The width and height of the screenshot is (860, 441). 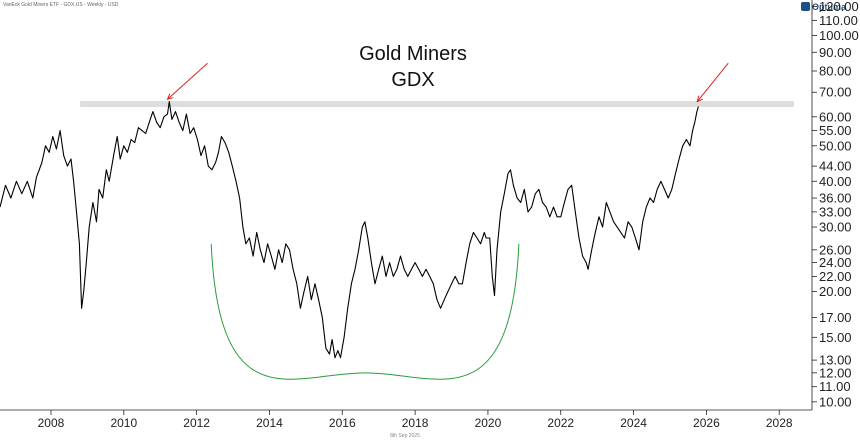 I want to click on y-tick-label: 30.00, so click(x=835, y=227).